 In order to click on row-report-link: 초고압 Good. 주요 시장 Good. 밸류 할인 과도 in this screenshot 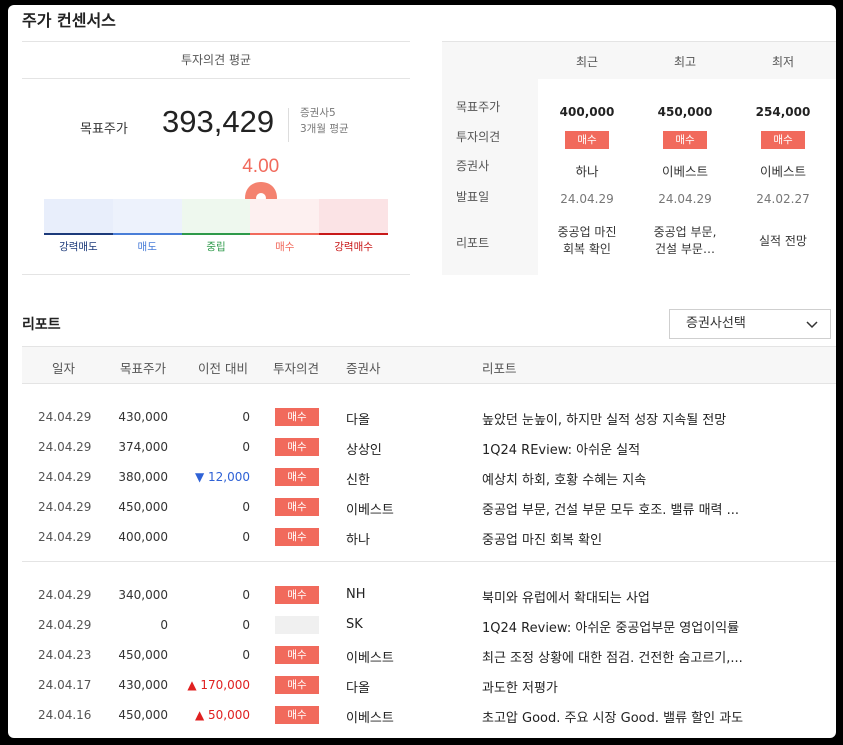, I will do `click(613, 718)`.